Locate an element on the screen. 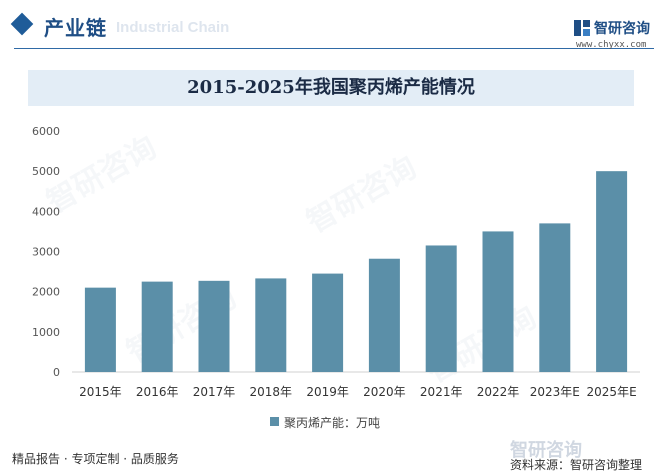 The image size is (667, 473). footer-logo-text: 智研咨询 is located at coordinates (546, 450).